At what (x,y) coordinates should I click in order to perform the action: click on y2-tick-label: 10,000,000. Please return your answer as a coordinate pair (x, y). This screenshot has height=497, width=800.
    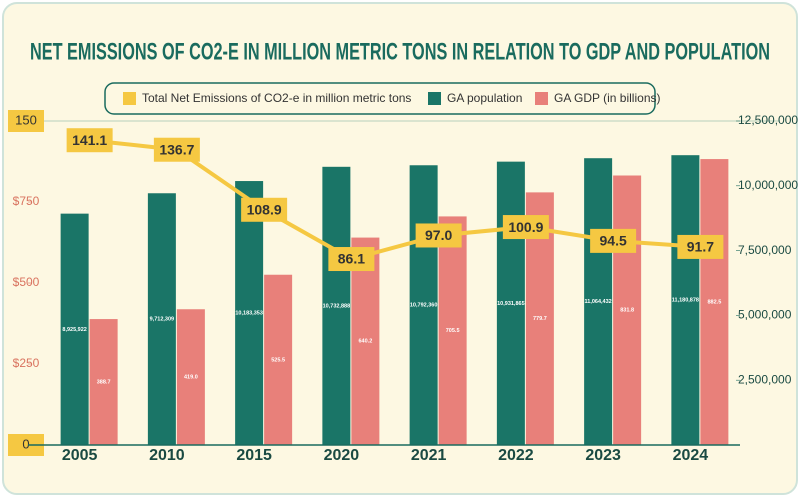
    Looking at the image, I should click on (768, 185).